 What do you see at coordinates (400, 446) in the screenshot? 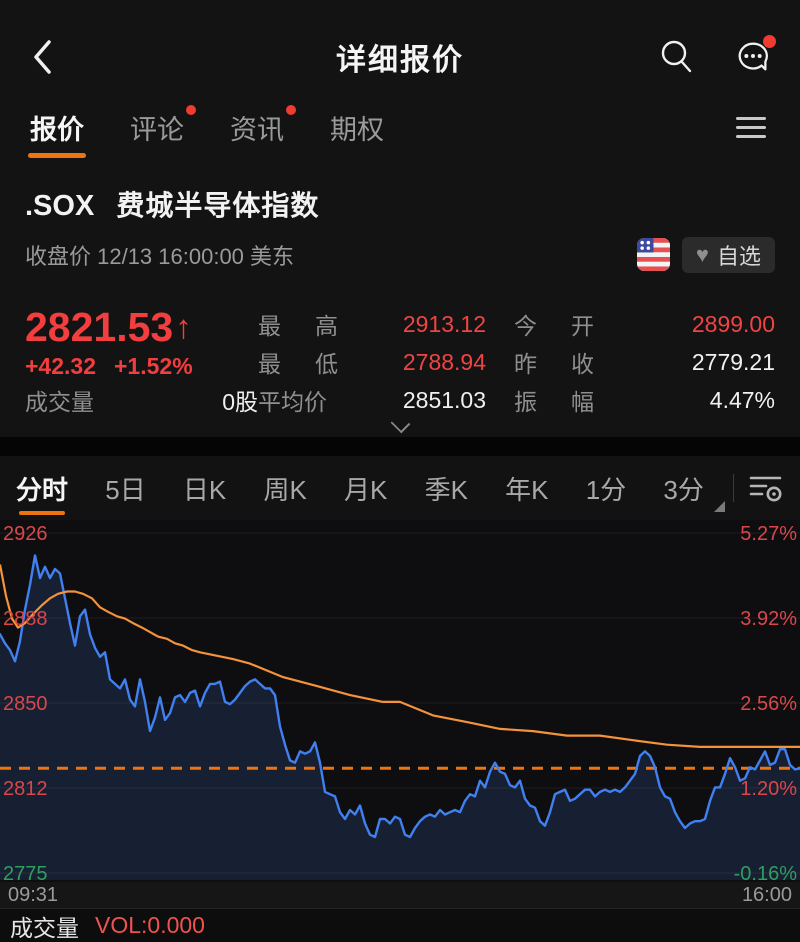
I see `section-divider` at bounding box center [400, 446].